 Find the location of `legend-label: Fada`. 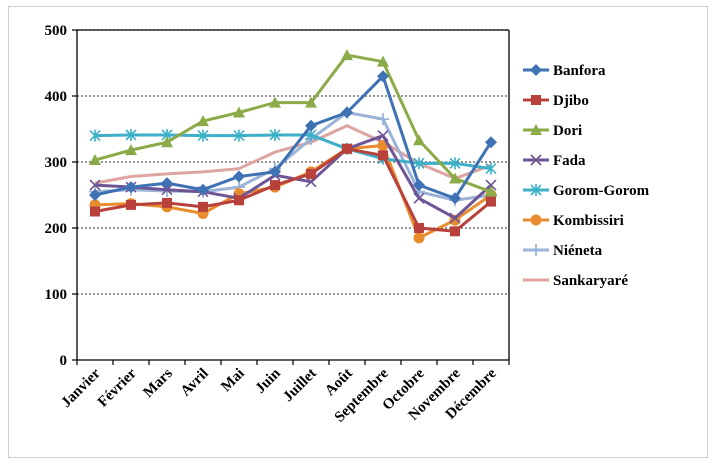

legend-label: Fada is located at coordinates (569, 161).